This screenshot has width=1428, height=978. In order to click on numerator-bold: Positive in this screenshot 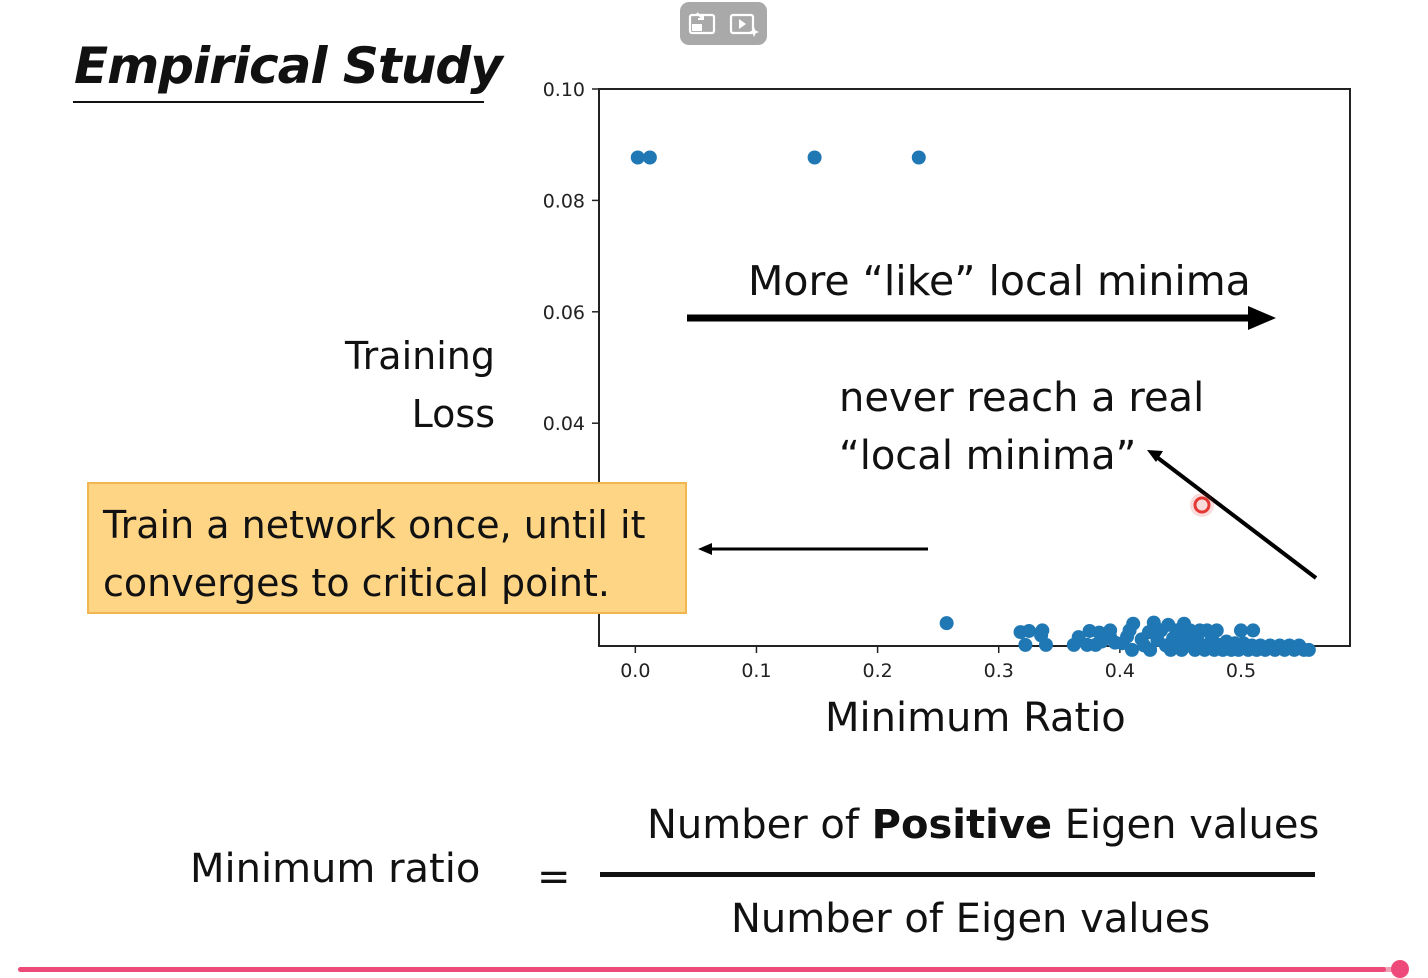, I will do `click(962, 825)`.